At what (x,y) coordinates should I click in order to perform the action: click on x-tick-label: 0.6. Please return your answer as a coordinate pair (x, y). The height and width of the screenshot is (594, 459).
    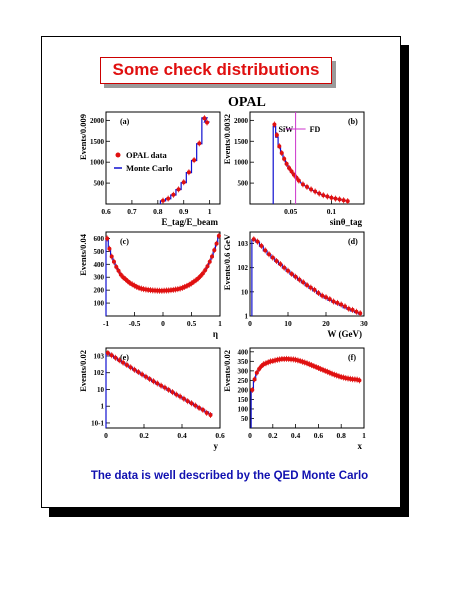
    Looking at the image, I should click on (220, 435).